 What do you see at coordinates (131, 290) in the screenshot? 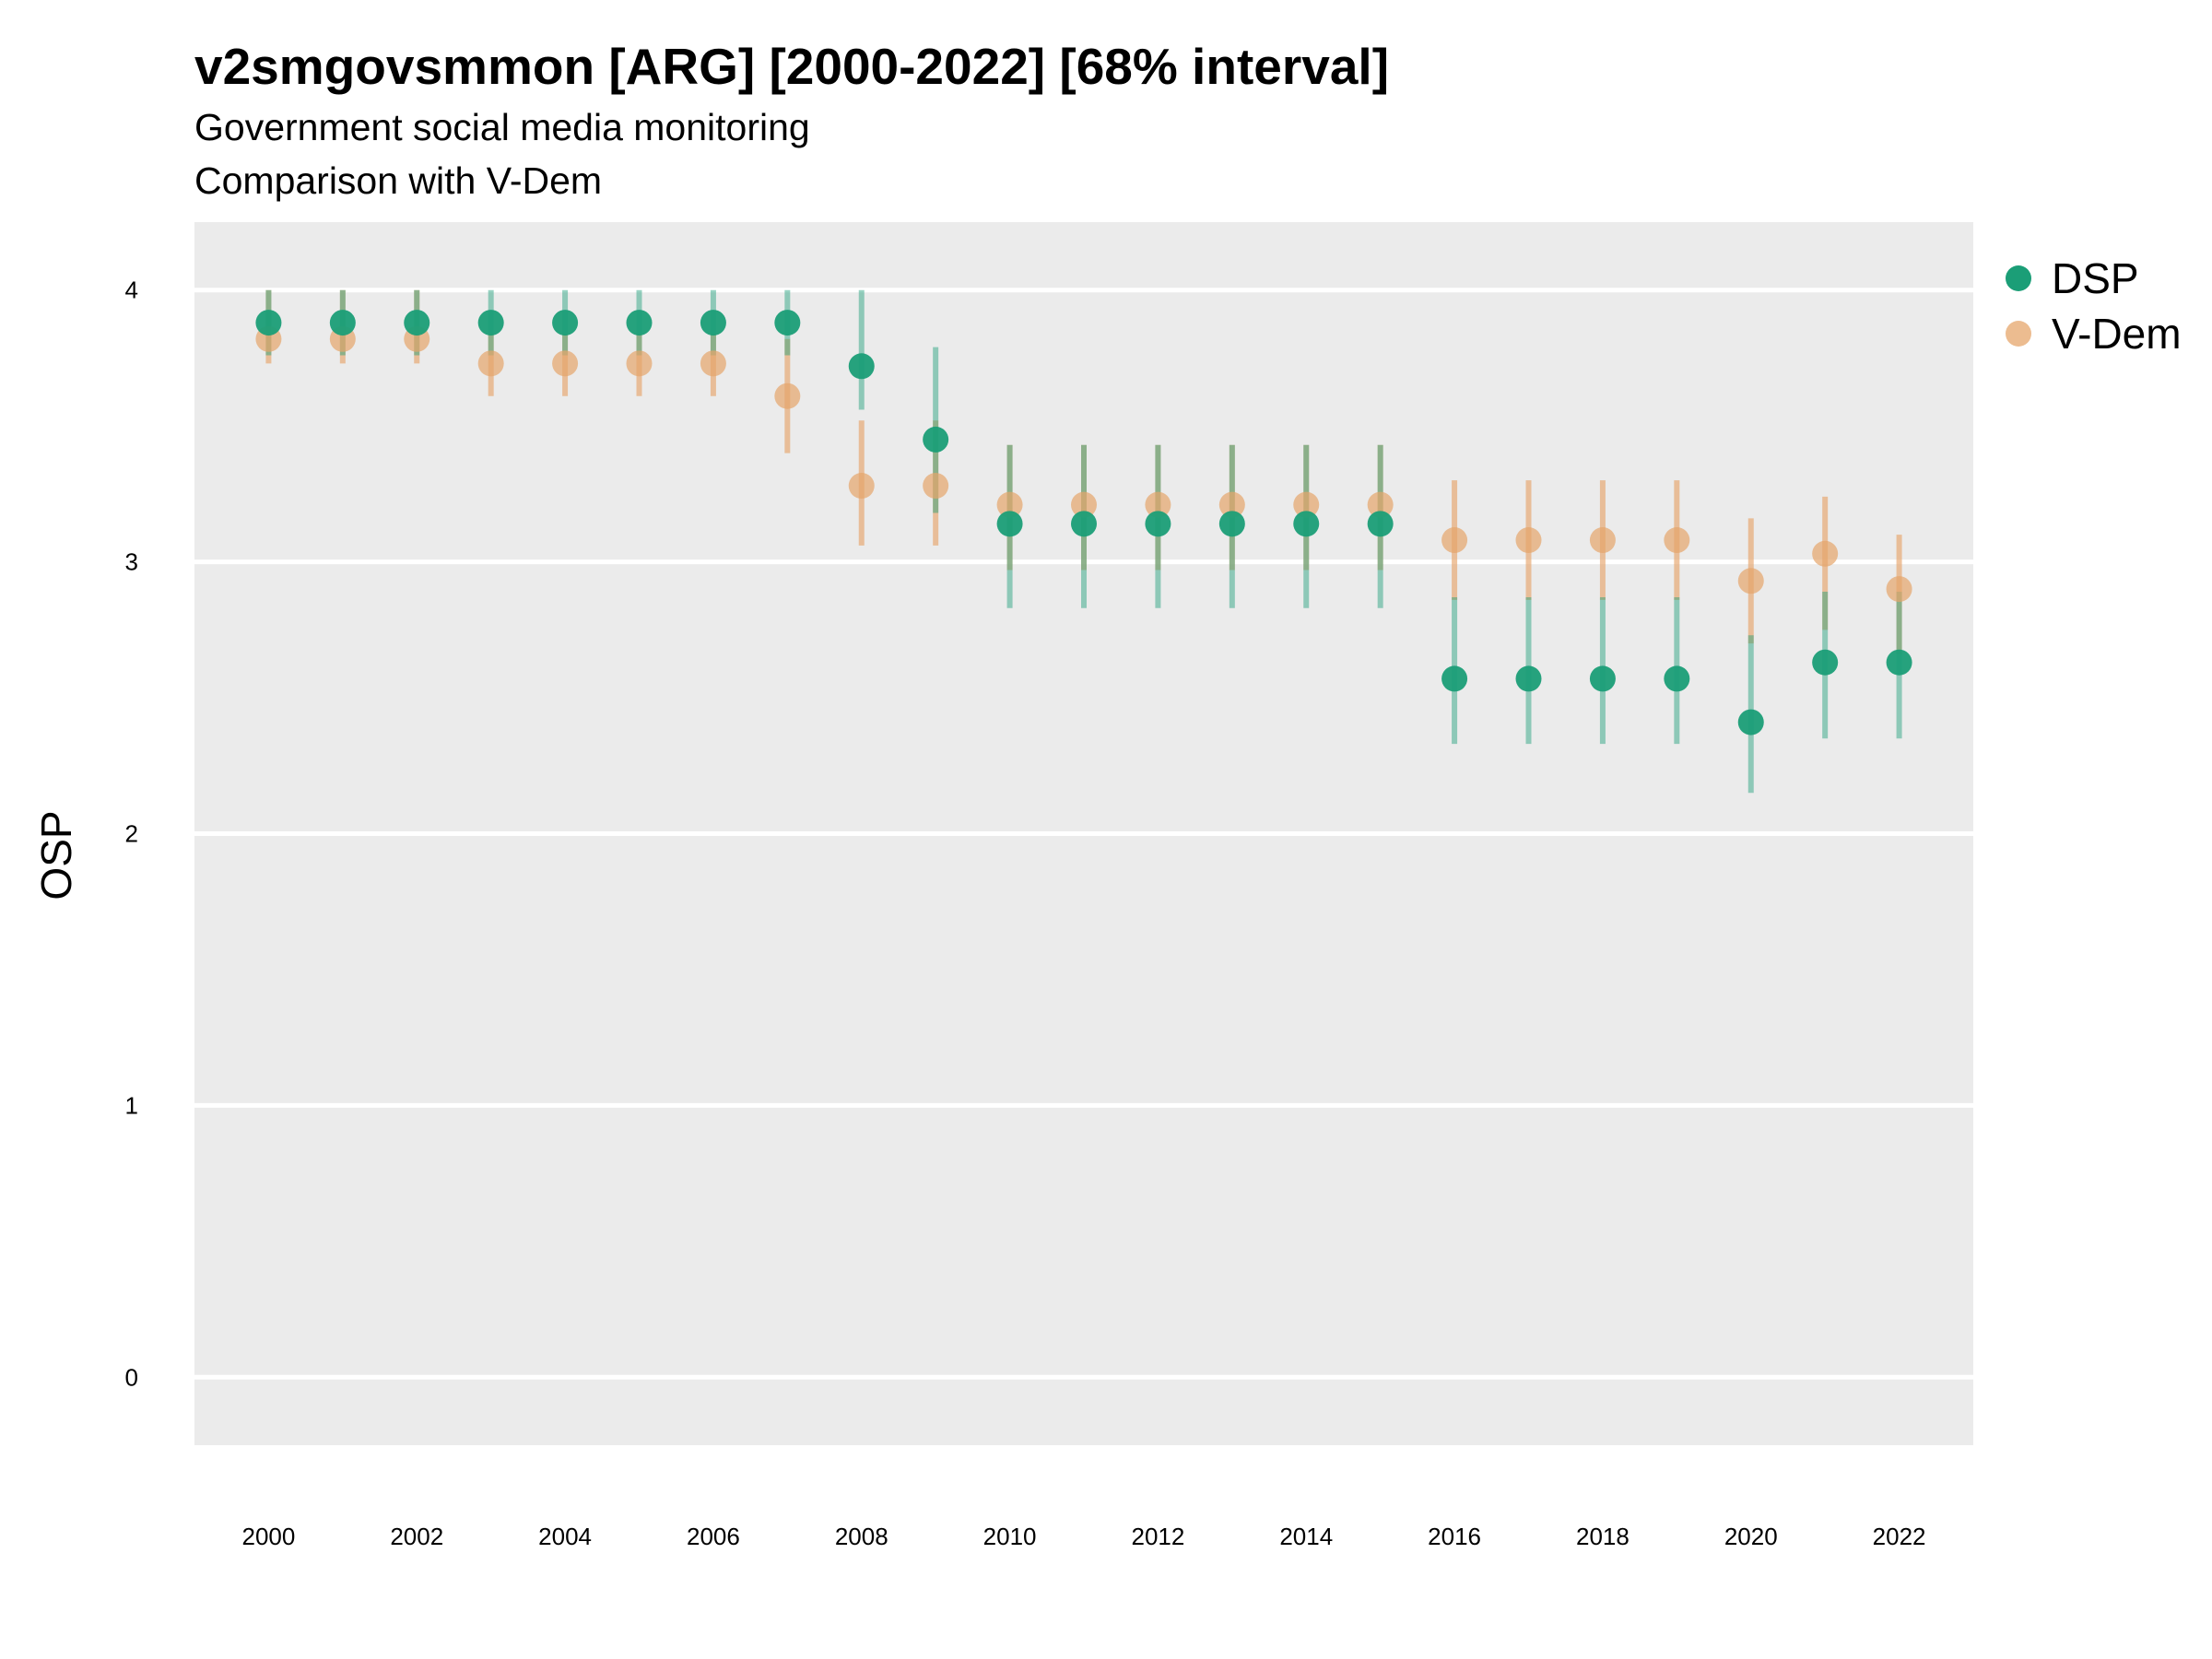
I see `y-tick-label: 4` at bounding box center [131, 290].